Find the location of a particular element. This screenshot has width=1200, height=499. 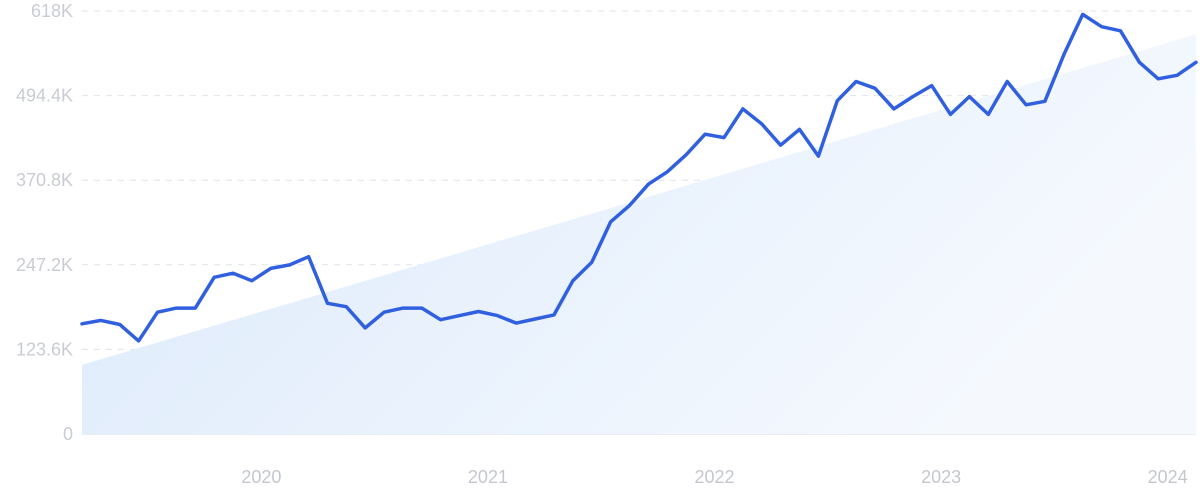

x-axis: 2020 2021 2022 2023 2024 is located at coordinates (714, 477).